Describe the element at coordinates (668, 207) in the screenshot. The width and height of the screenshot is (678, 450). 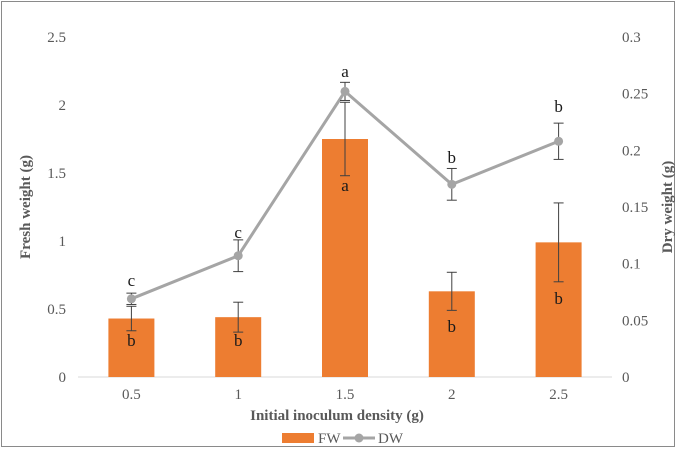
I see `y-right-axis-title: Dry weight (g)` at that location.